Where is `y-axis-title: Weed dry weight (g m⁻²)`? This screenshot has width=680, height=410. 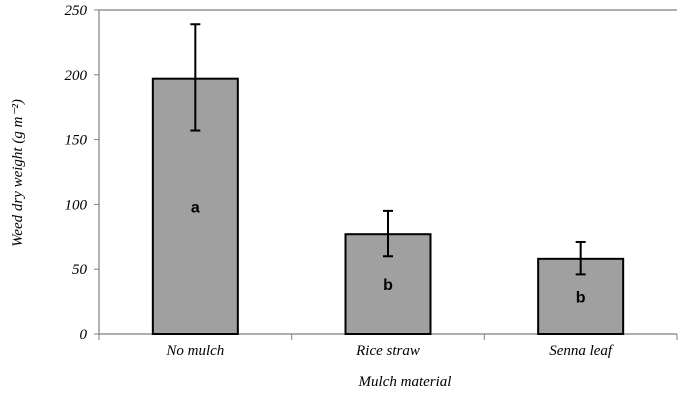
y-axis-title: Weed dry weight (g m⁻²) is located at coordinates (18, 173).